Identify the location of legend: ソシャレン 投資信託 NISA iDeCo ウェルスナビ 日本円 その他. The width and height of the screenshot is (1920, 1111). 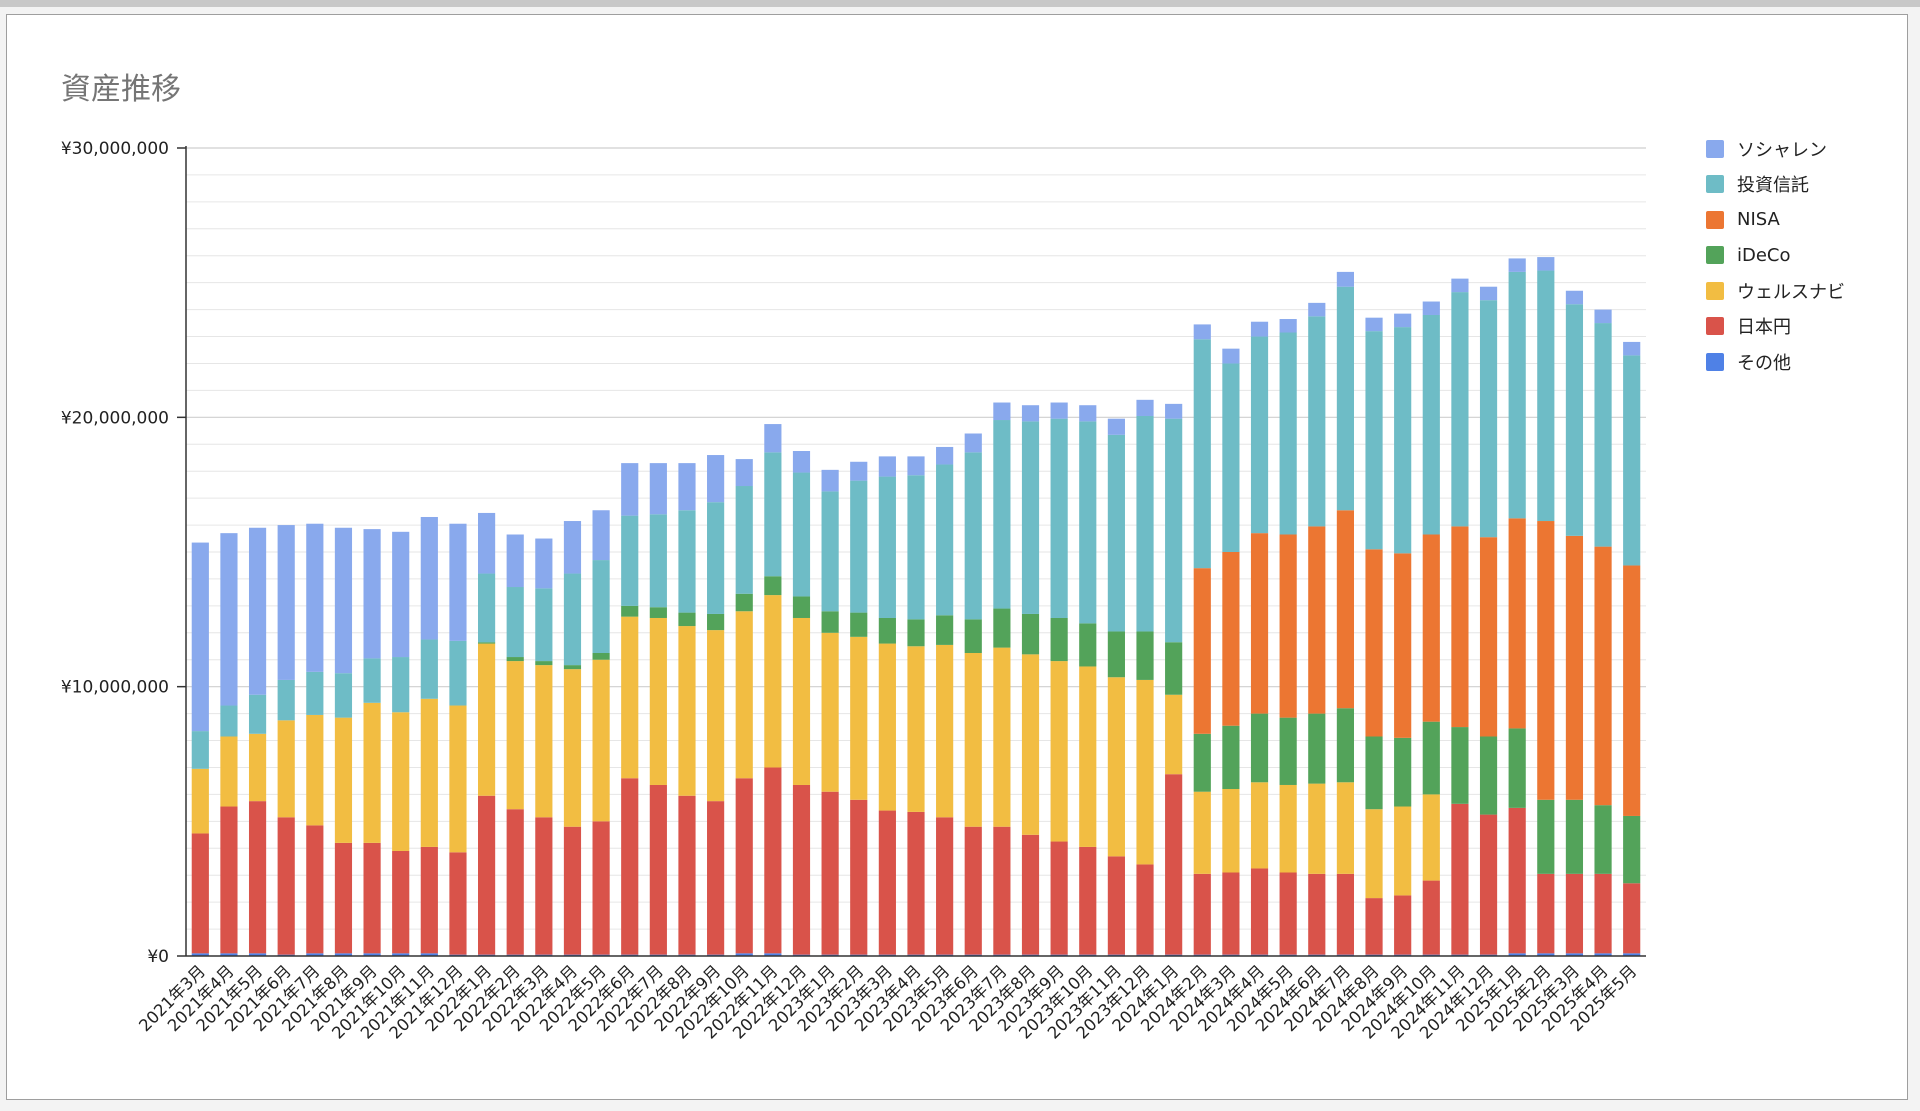
(1775, 255).